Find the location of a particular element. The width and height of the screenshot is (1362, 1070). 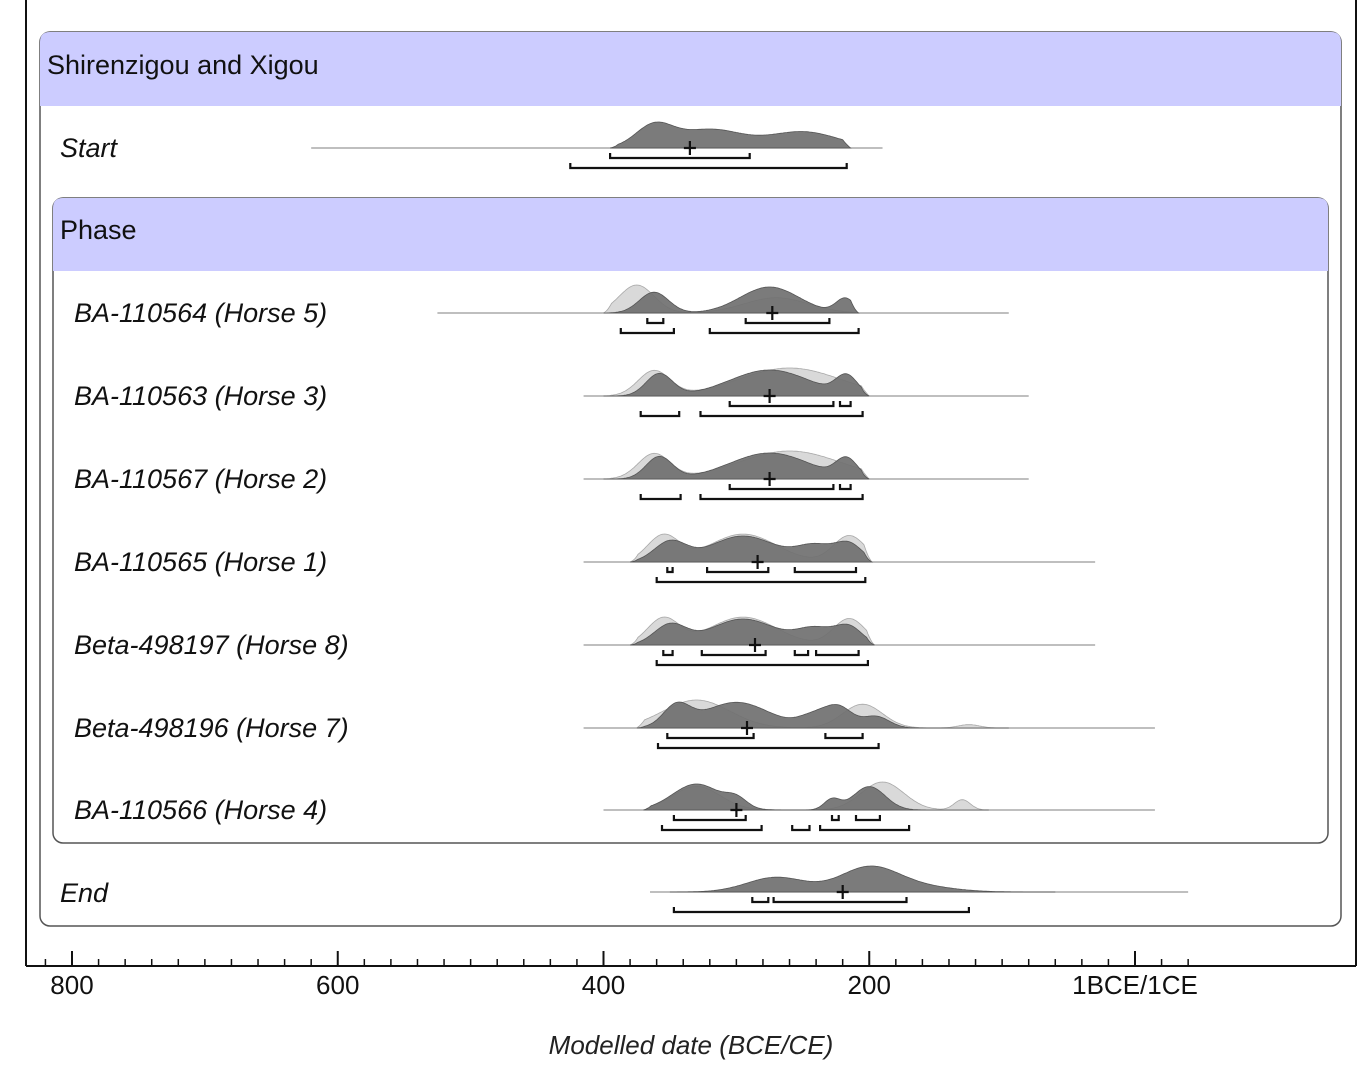

distribution-end is located at coordinates (919, 889).